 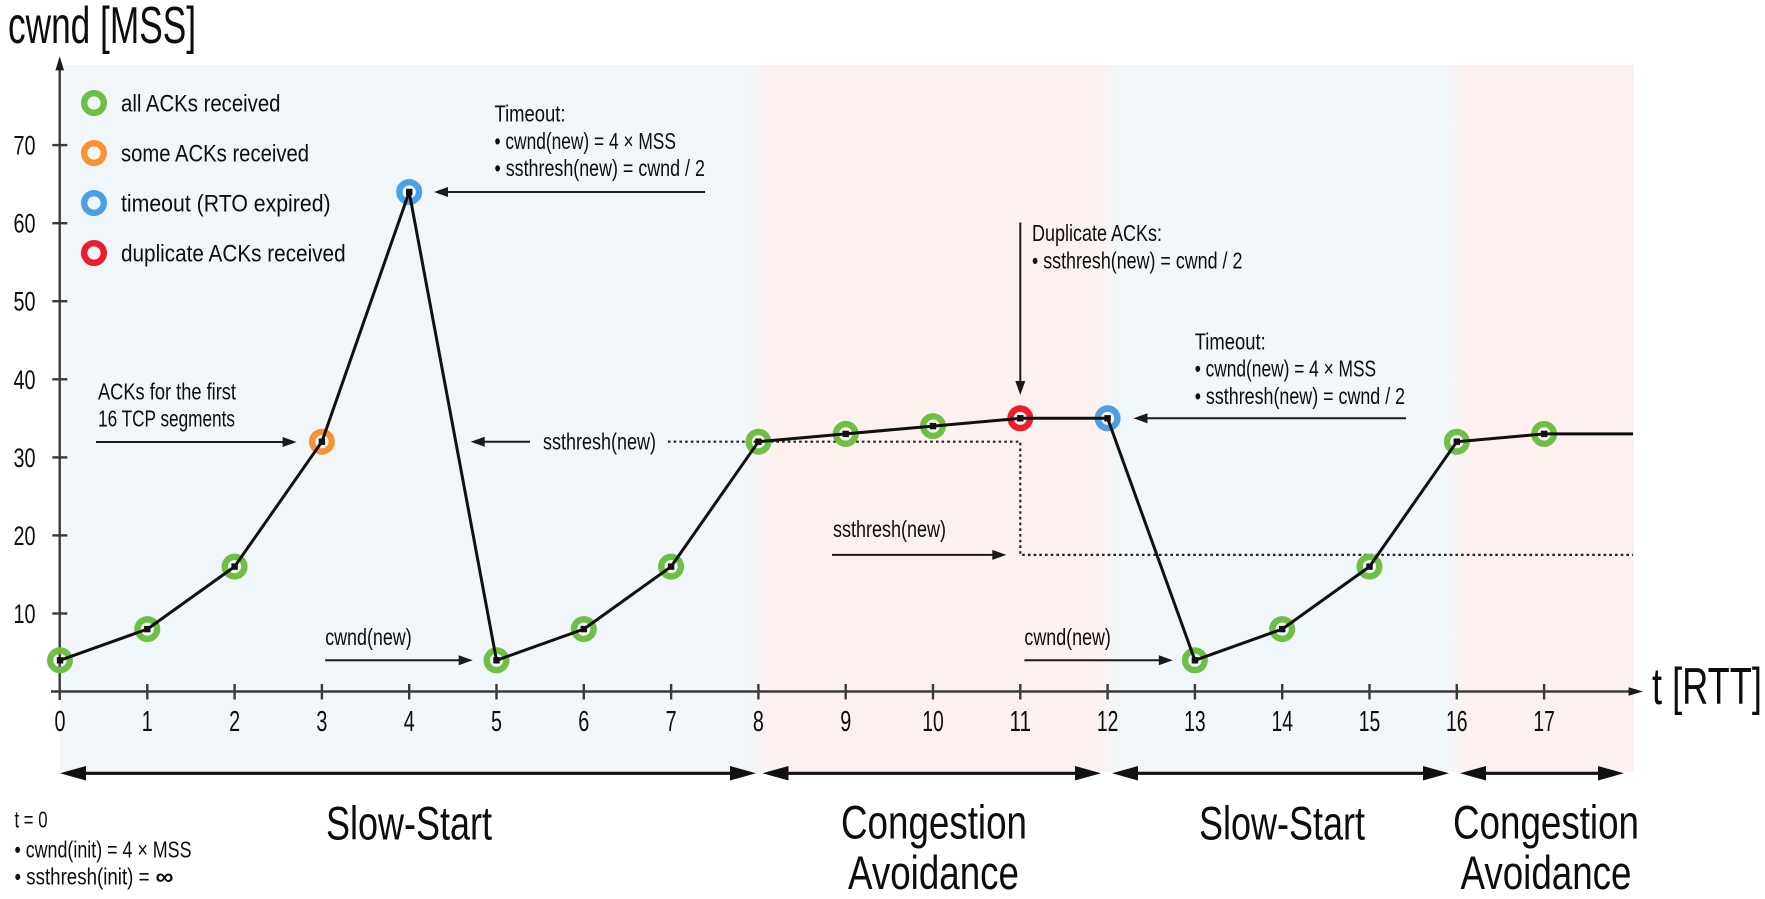 What do you see at coordinates (233, 254) in the screenshot?
I see `svg-text: duplicate ACKs received` at bounding box center [233, 254].